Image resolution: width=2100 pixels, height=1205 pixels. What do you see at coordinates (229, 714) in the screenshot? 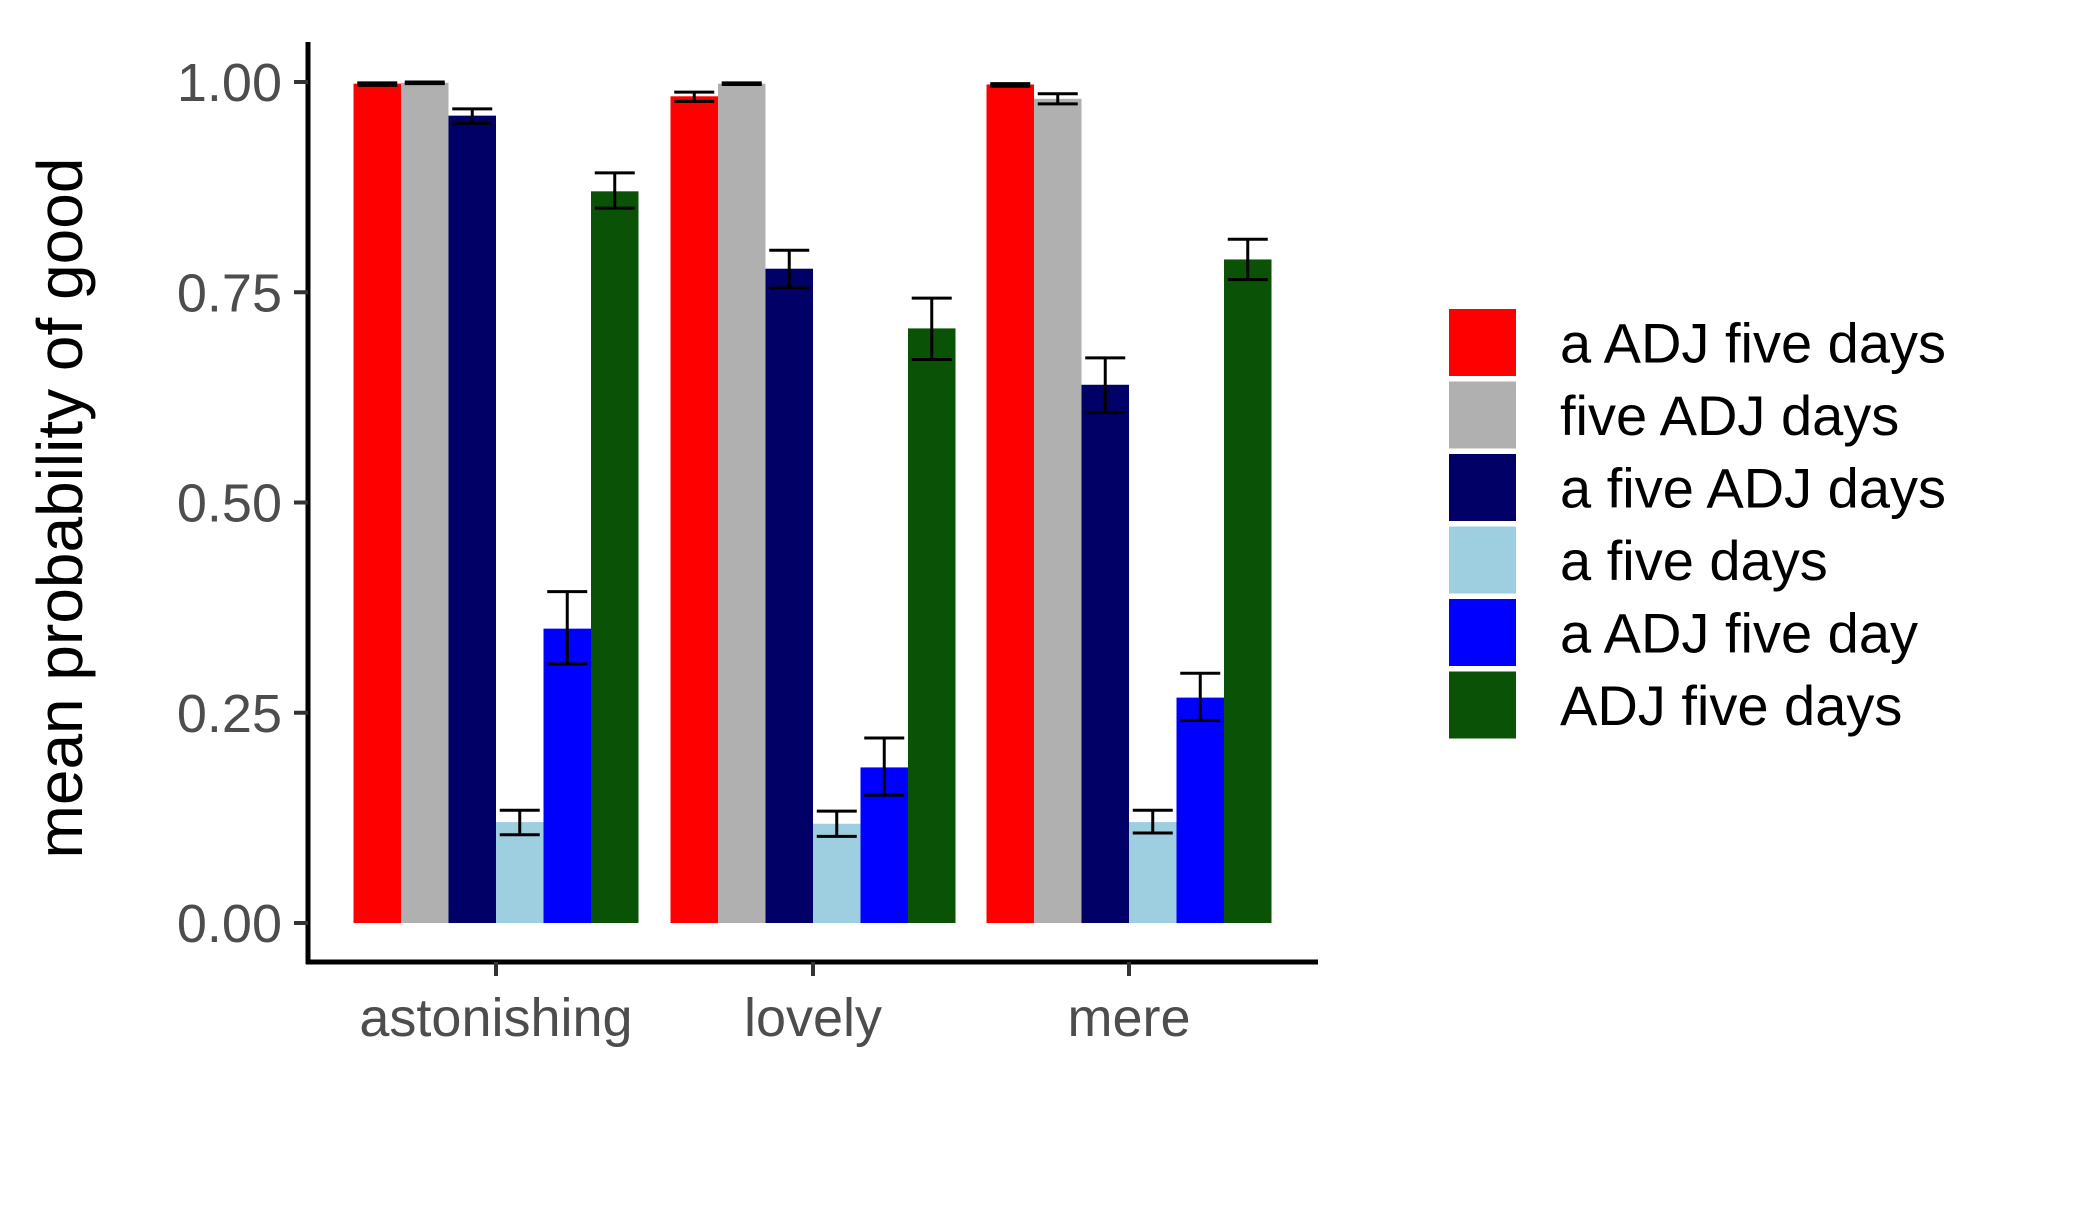
I see `y-tick-label: 0.25` at bounding box center [229, 714].